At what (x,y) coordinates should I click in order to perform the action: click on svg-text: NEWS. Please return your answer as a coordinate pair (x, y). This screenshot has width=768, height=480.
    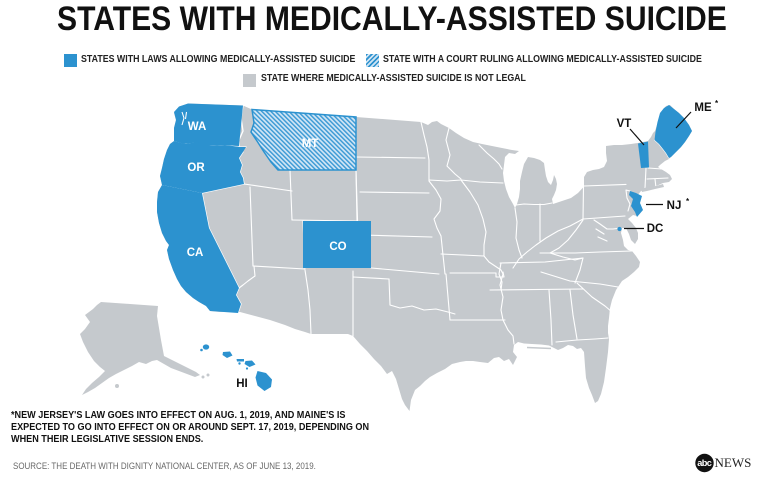
    Looking at the image, I should click on (733, 462).